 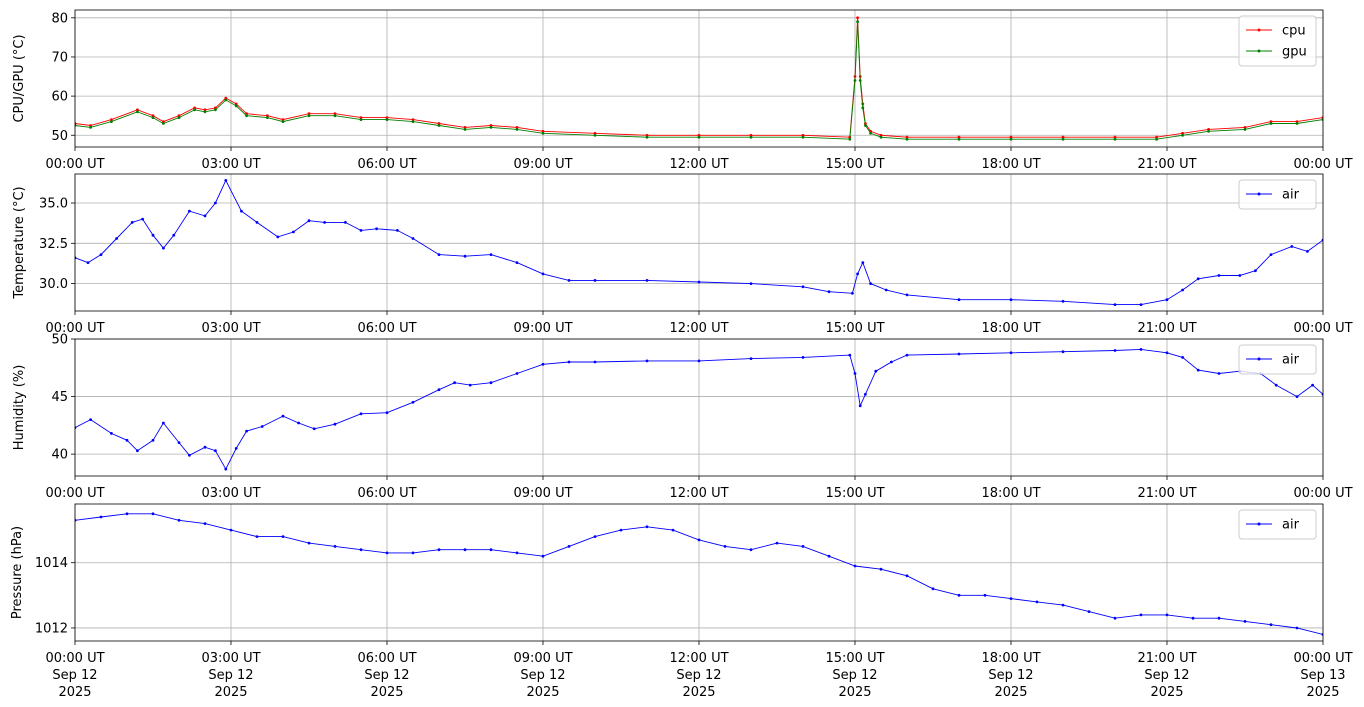 What do you see at coordinates (1010, 328) in the screenshot?
I see `x-tick-label: 18:00 UT` at bounding box center [1010, 328].